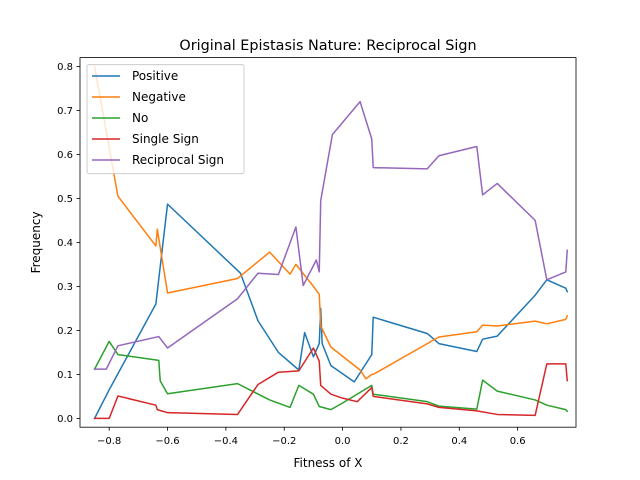 The width and height of the screenshot is (640, 480). Describe the element at coordinates (284, 441) in the screenshot. I see `x-tick-label: −0.2` at that location.